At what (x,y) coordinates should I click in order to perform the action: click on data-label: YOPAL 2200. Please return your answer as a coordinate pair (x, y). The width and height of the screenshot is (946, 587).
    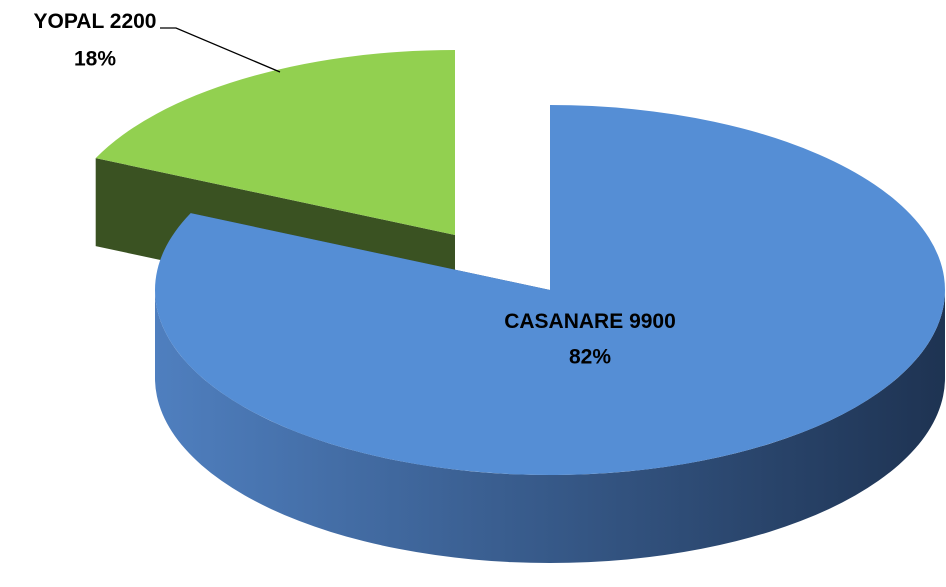
    Looking at the image, I should click on (95, 21).